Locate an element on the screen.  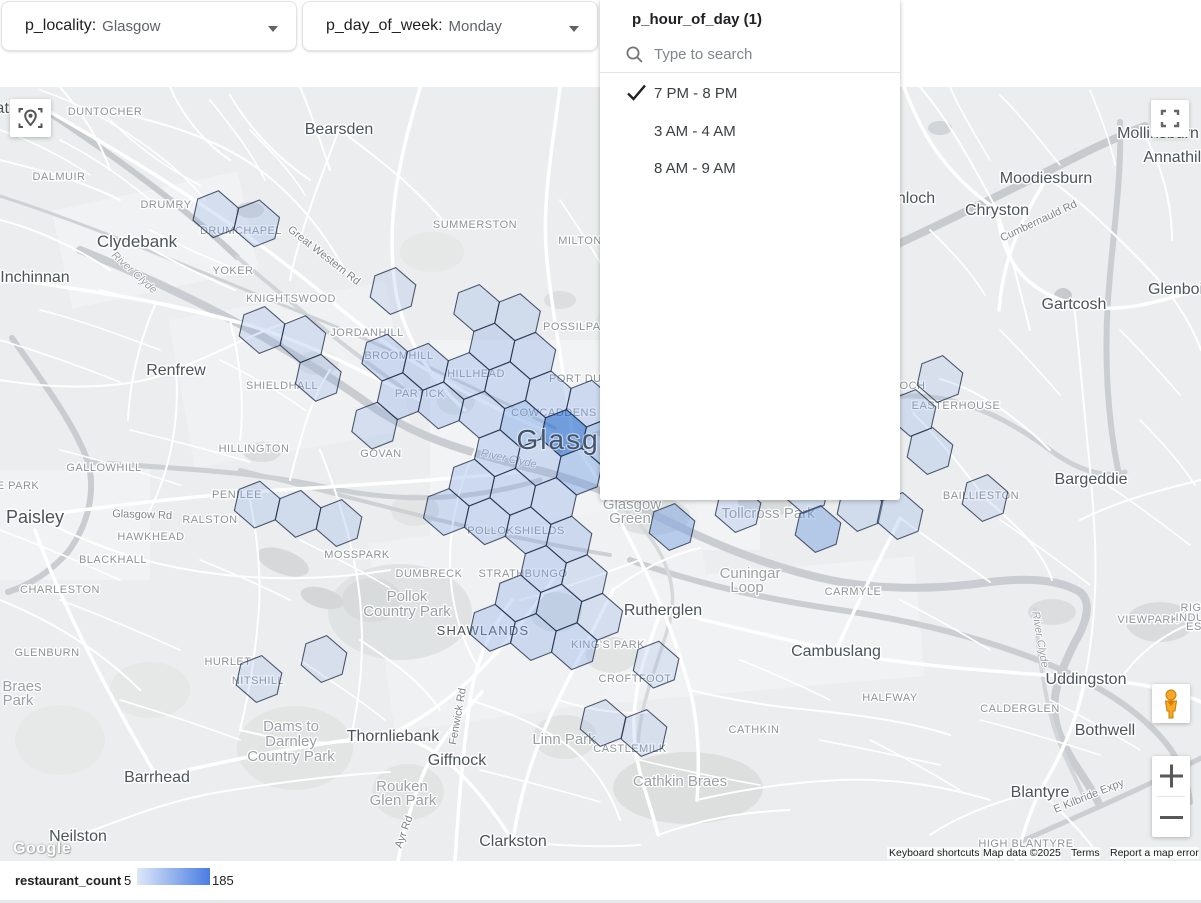
svg-text: Darnley is located at coordinates (291, 741).